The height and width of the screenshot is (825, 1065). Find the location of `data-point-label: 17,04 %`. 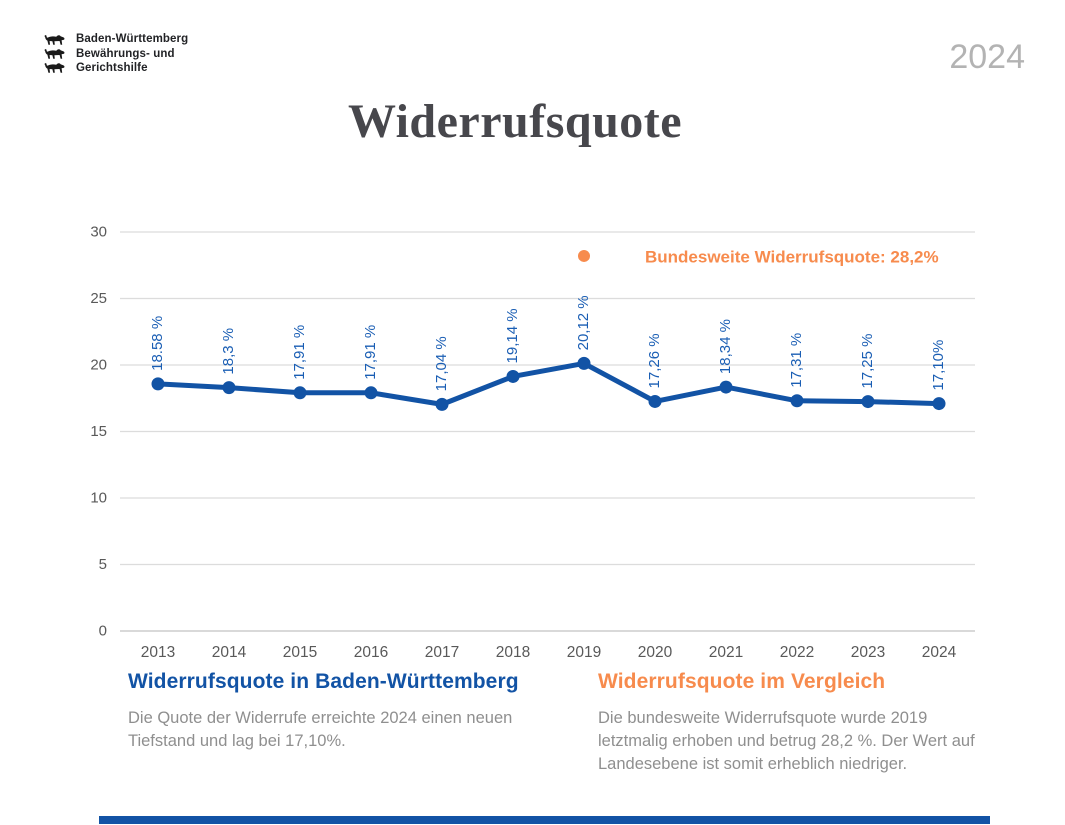

data-point-label: 17,04 % is located at coordinates (441, 363).